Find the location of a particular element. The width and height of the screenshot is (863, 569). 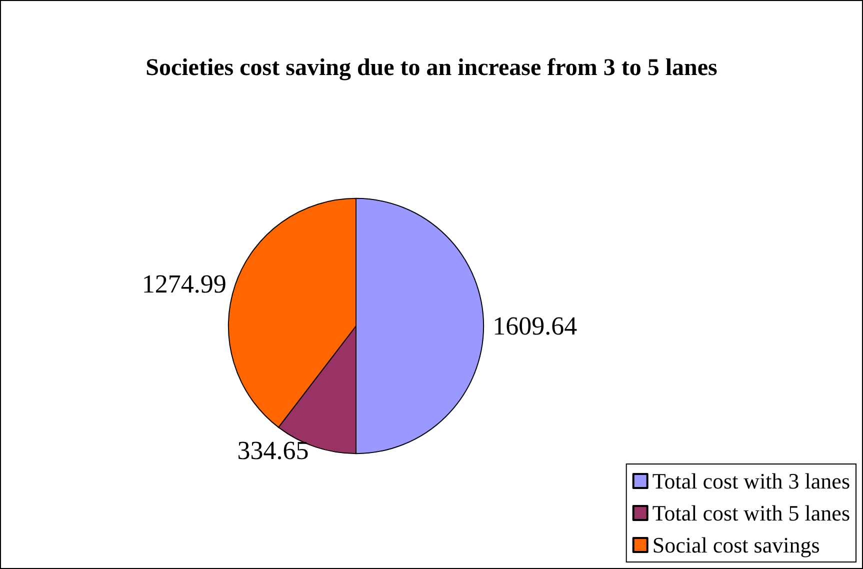

data-label: 334.65 is located at coordinates (273, 451).